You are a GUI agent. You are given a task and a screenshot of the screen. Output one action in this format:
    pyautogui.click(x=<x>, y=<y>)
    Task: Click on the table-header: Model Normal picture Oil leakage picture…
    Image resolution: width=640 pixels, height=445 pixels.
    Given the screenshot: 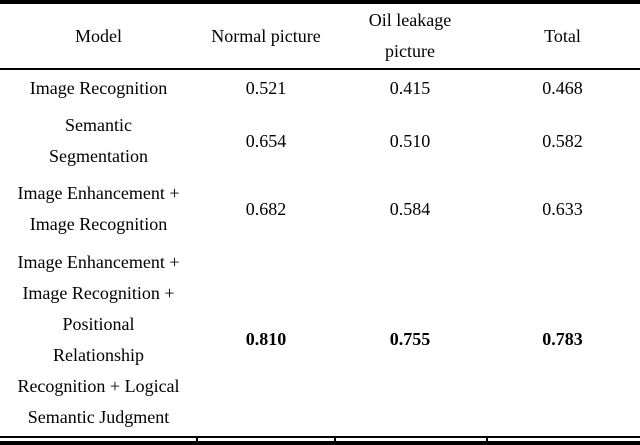 What is the action you would take?
    pyautogui.click(x=320, y=37)
    